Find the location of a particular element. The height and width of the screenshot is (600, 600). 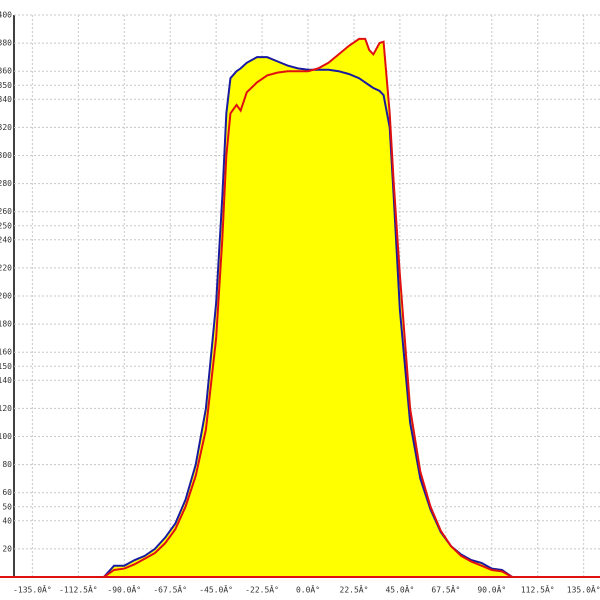

y-tick-label: 240 is located at coordinates (6, 239).